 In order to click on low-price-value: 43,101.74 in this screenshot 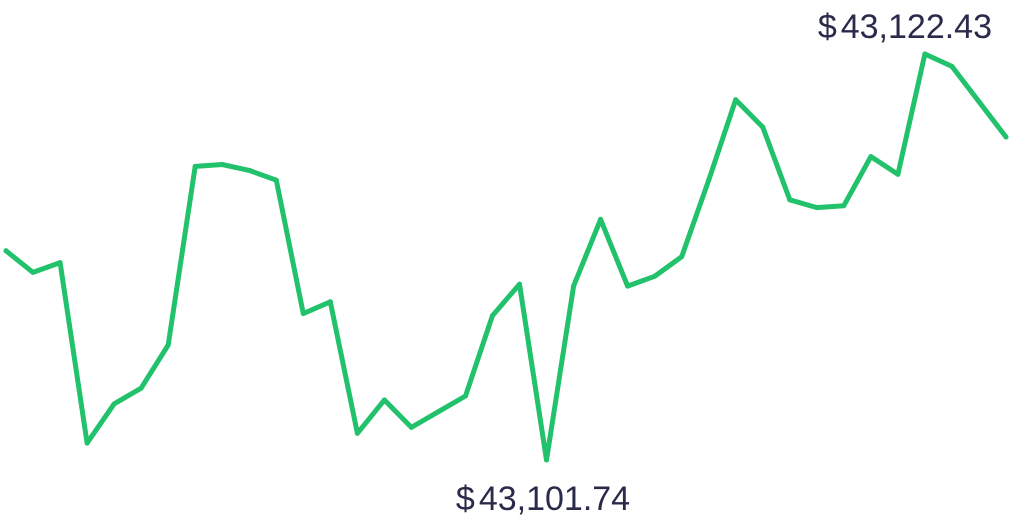, I will do `click(554, 499)`.